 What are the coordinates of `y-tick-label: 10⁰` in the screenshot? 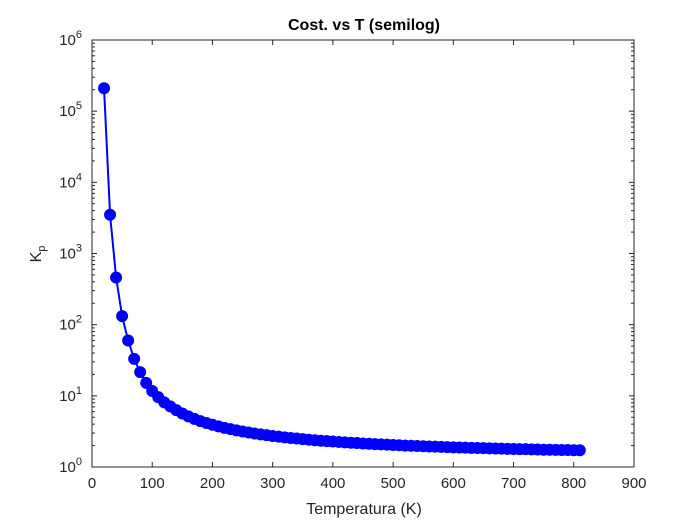 It's located at (70, 466).